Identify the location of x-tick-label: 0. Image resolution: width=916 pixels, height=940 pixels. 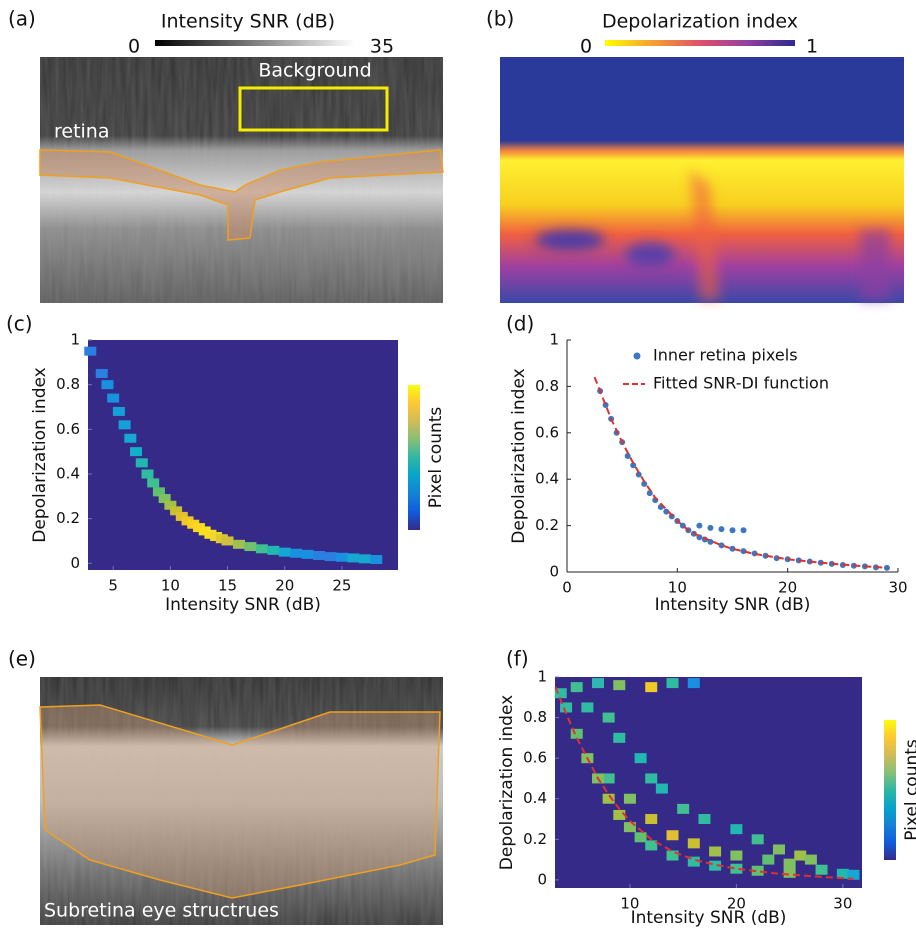
(567, 588).